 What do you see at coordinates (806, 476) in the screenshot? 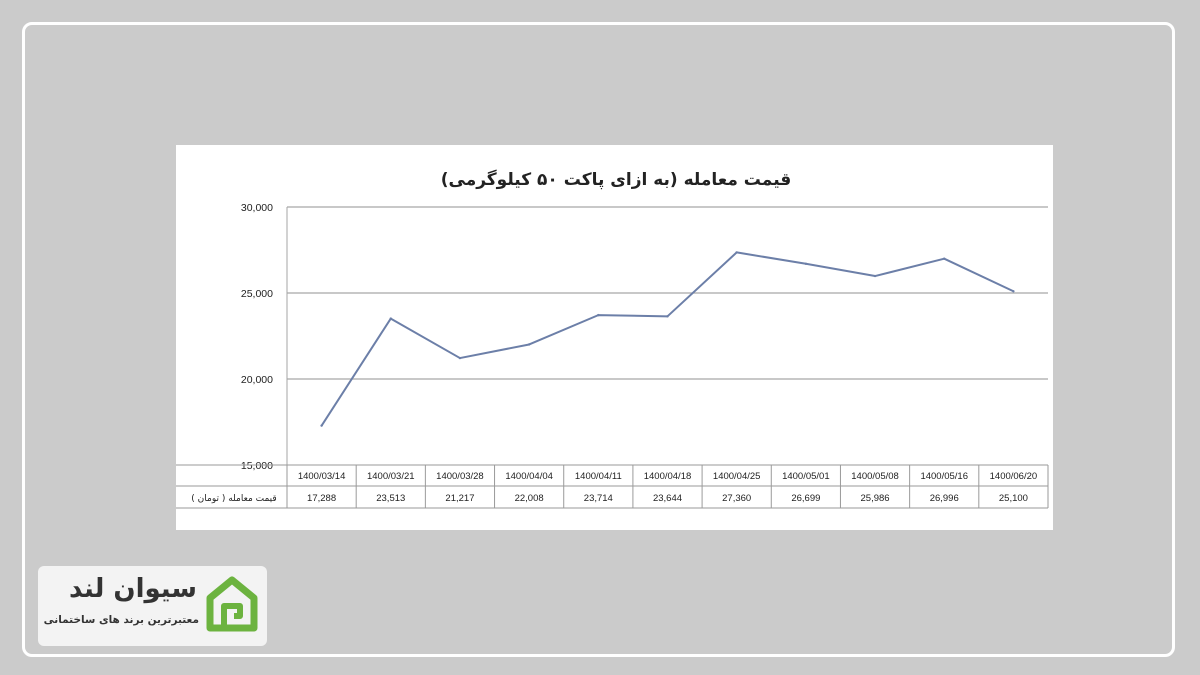
I see `x-tick-label: 1400/05/01` at bounding box center [806, 476].